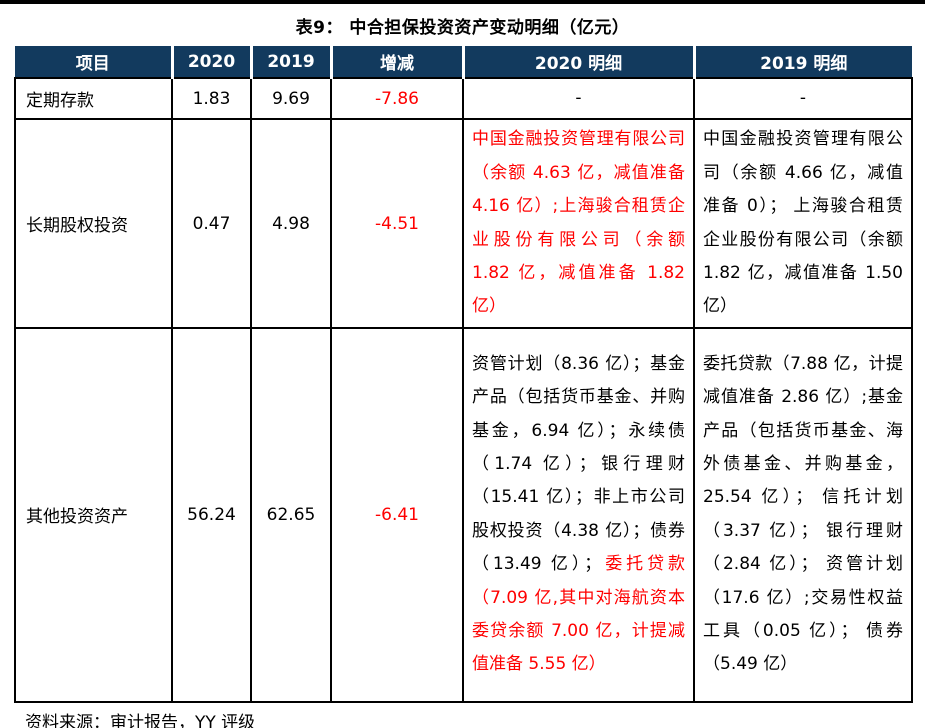  Describe the element at coordinates (210, 62) in the screenshot. I see `column-header-1: 2020` at that location.